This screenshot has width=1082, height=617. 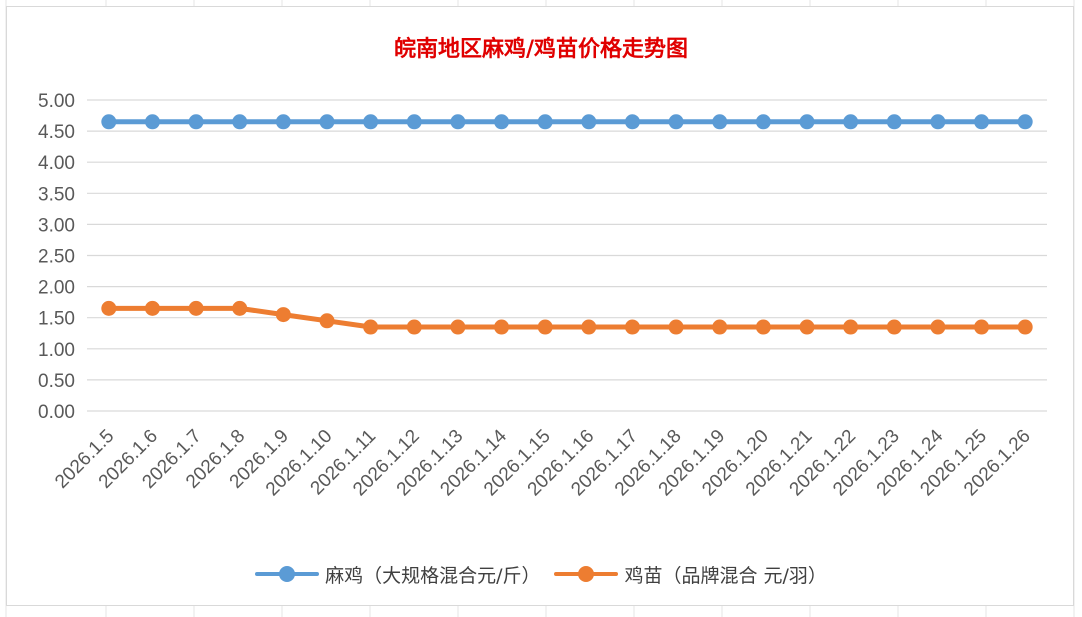 I want to click on chart-title: 皖南地区麻鸡/鸡苗价格走势图, so click(x=541, y=49).